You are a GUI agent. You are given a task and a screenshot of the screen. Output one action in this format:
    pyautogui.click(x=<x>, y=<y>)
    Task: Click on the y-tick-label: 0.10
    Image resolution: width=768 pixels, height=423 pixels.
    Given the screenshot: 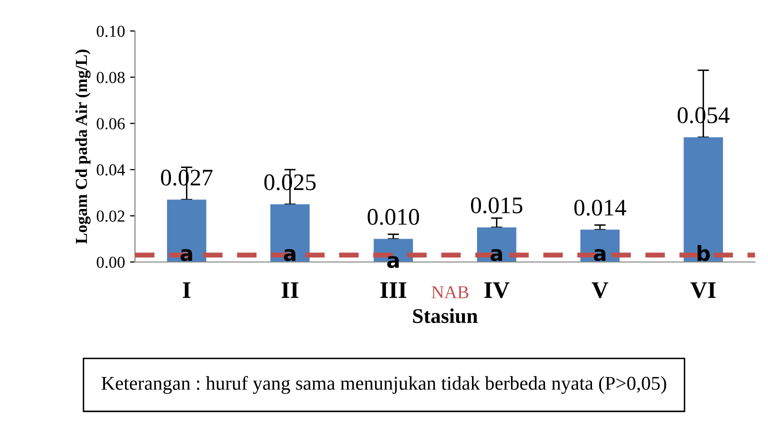 What is the action you would take?
    pyautogui.click(x=110, y=32)
    